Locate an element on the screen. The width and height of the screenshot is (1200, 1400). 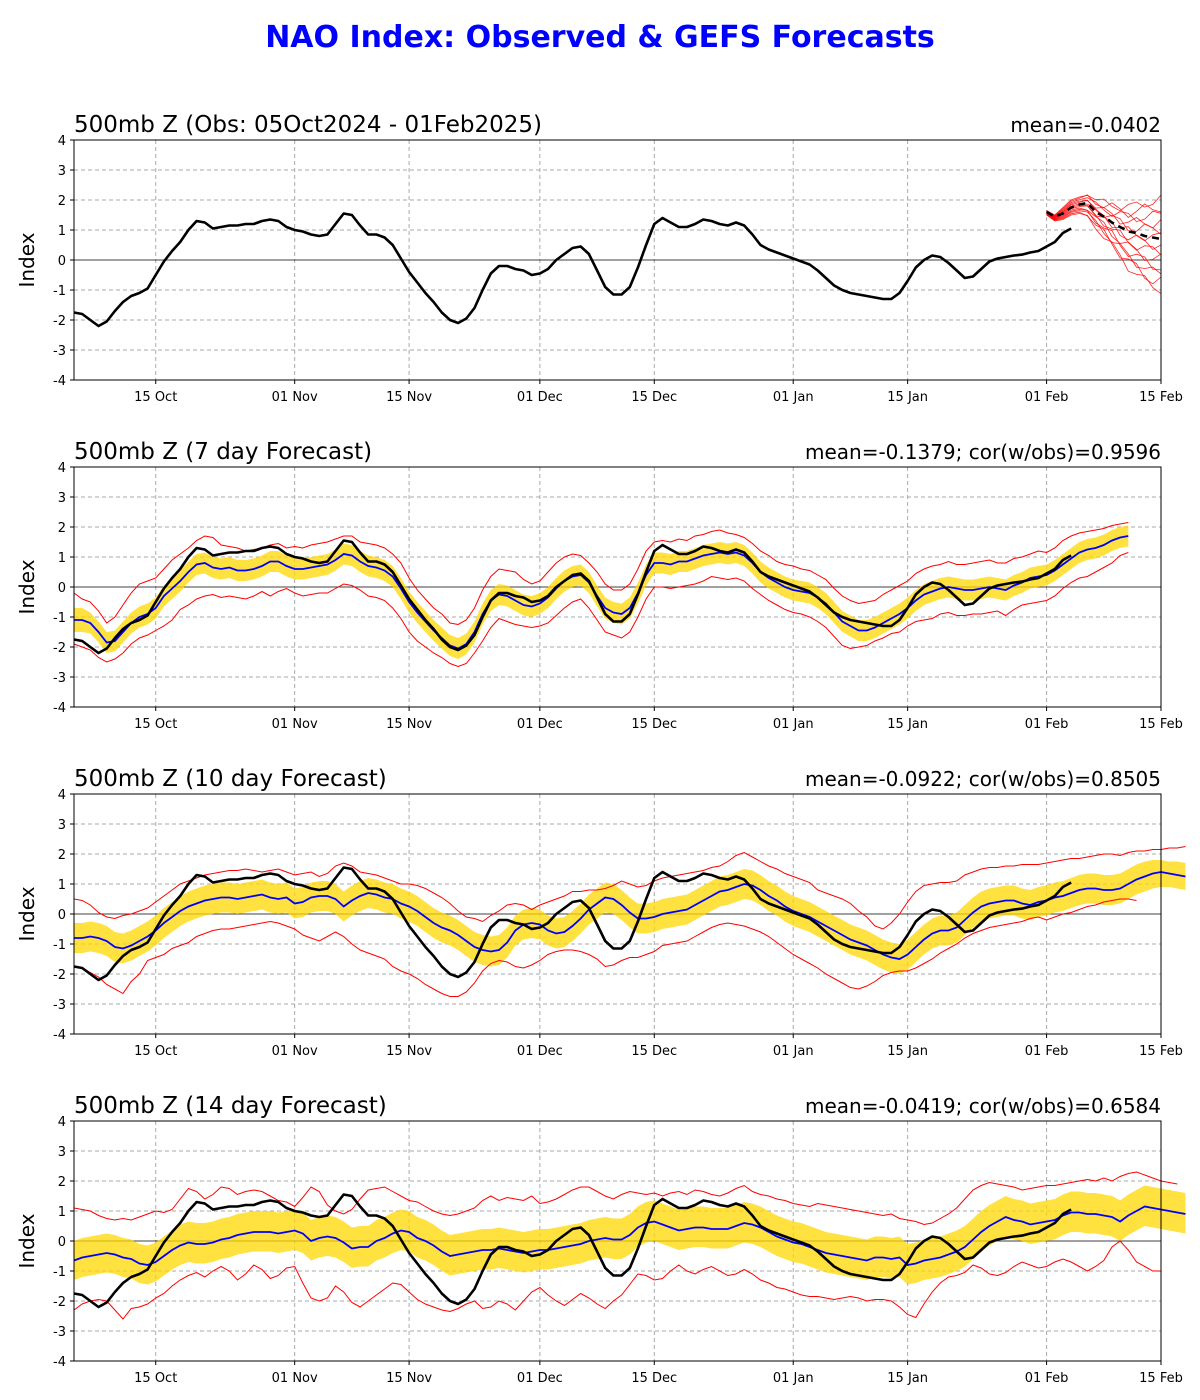
panel-stats: mean=-0.0419; cor(w/obs)=0.6584 is located at coordinates (983, 1106).